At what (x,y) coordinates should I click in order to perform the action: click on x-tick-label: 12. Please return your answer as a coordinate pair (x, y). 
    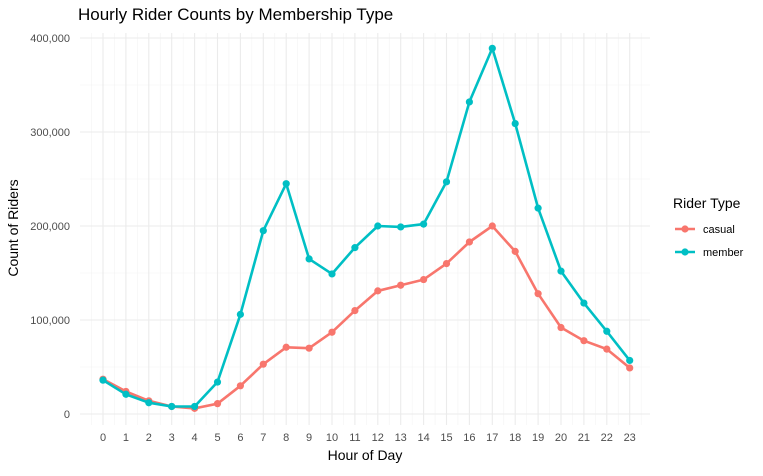
    Looking at the image, I should click on (378, 438).